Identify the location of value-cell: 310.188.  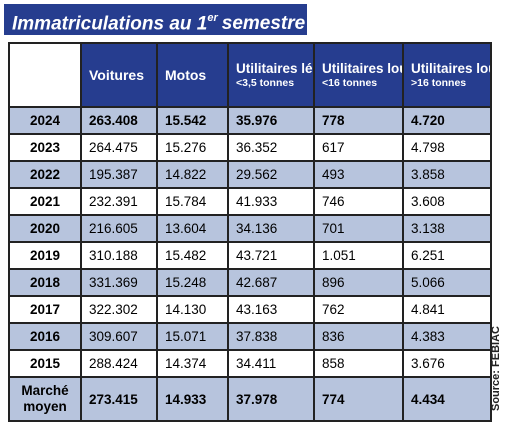
(119, 255).